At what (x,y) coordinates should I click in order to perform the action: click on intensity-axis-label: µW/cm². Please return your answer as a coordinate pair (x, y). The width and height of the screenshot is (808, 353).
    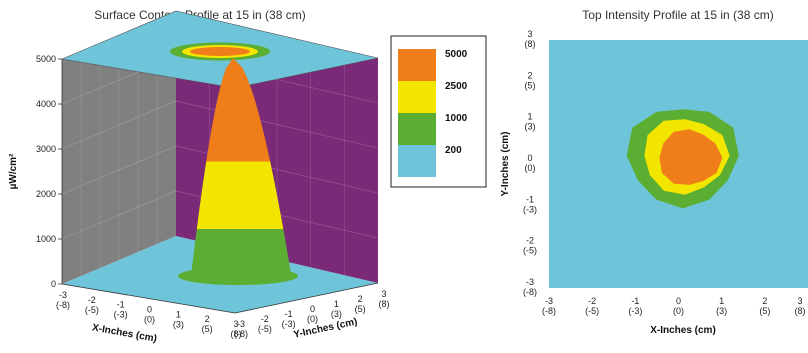
    Looking at the image, I should click on (13, 171).